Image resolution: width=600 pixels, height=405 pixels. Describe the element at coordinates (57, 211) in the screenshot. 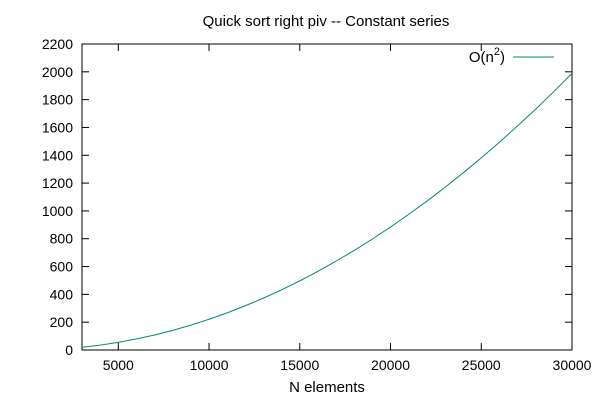

I see `y-tick-label: 1000` at that location.